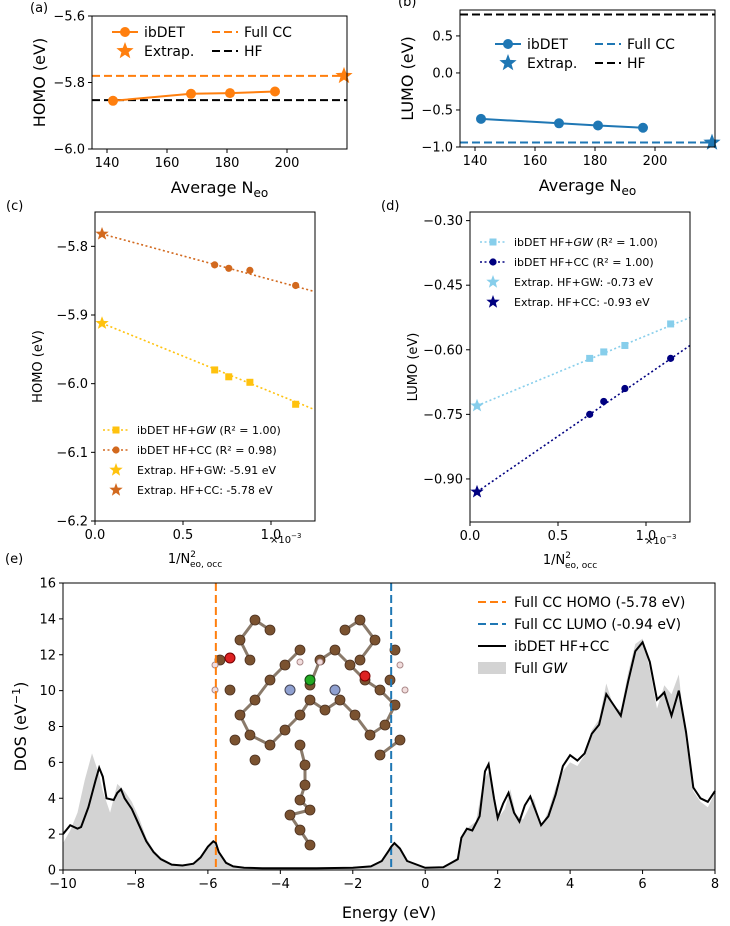  Describe the element at coordinates (389, 912) in the screenshot. I see `x-axis-label: Energy (eV)` at that location.